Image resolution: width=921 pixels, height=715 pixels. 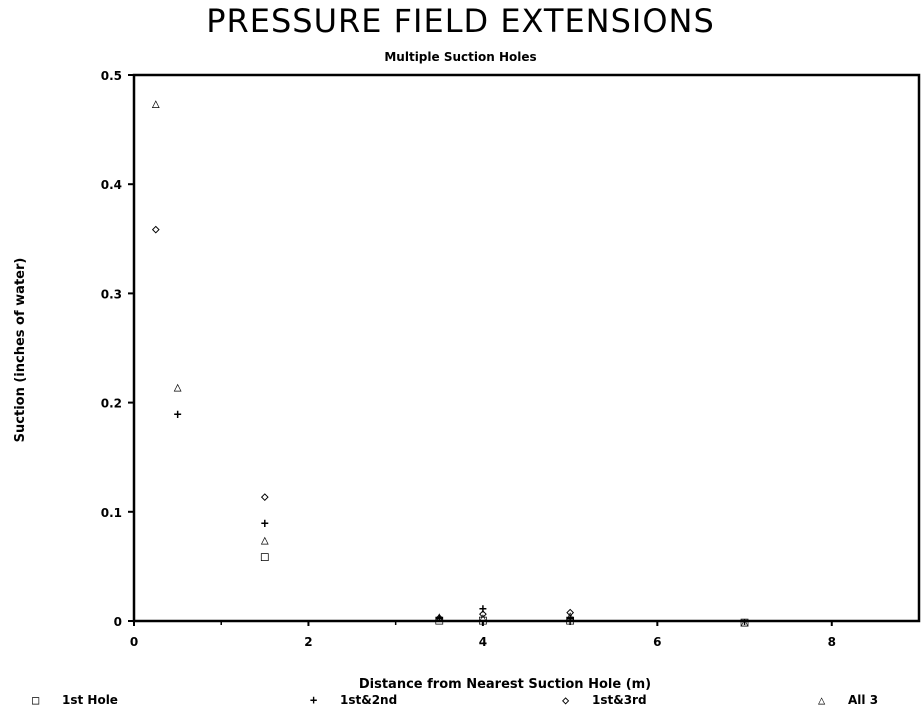 I want to click on legend-item: +1st&2nd, so click(x=353, y=700).